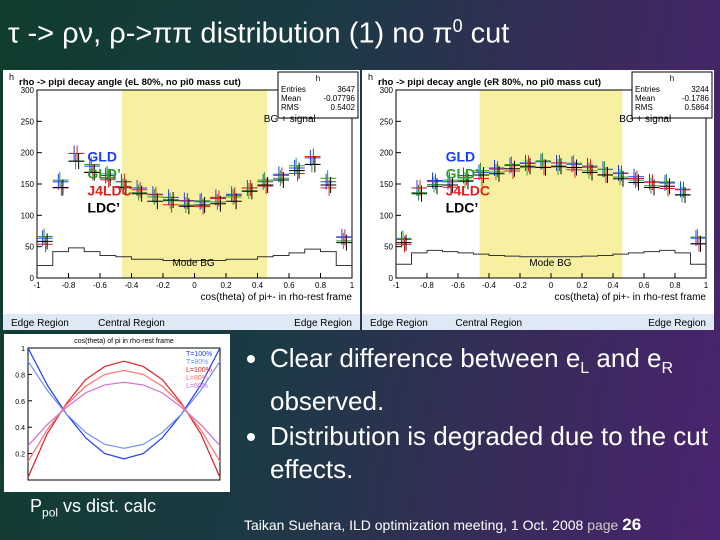 Image resolution: width=720 pixels, height=540 pixels. Describe the element at coordinates (486, 33) in the screenshot. I see `title-end: cut` at that location.